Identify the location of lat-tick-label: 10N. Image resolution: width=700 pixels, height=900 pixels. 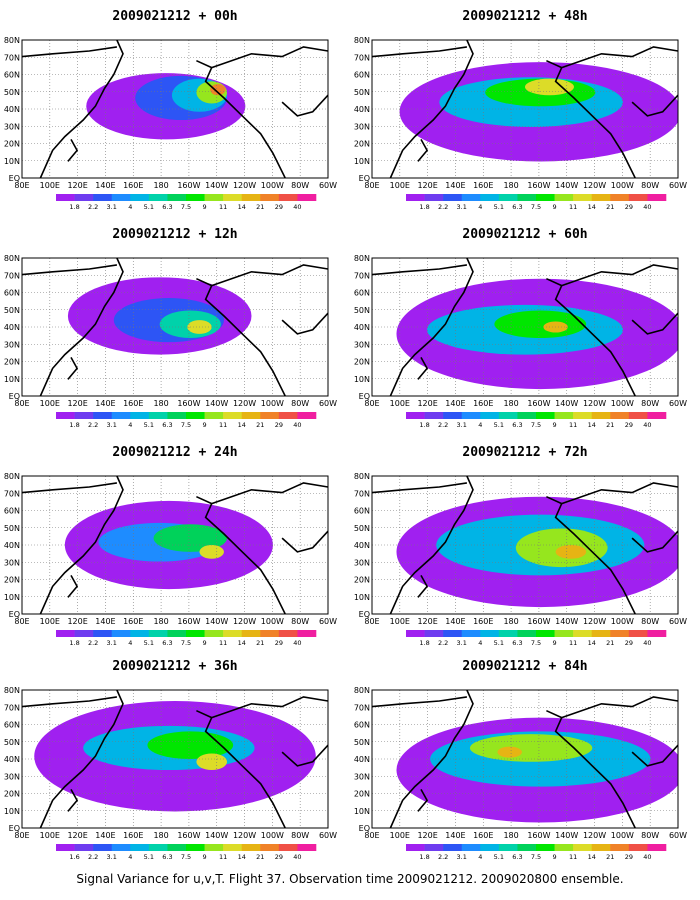
(12, 161).